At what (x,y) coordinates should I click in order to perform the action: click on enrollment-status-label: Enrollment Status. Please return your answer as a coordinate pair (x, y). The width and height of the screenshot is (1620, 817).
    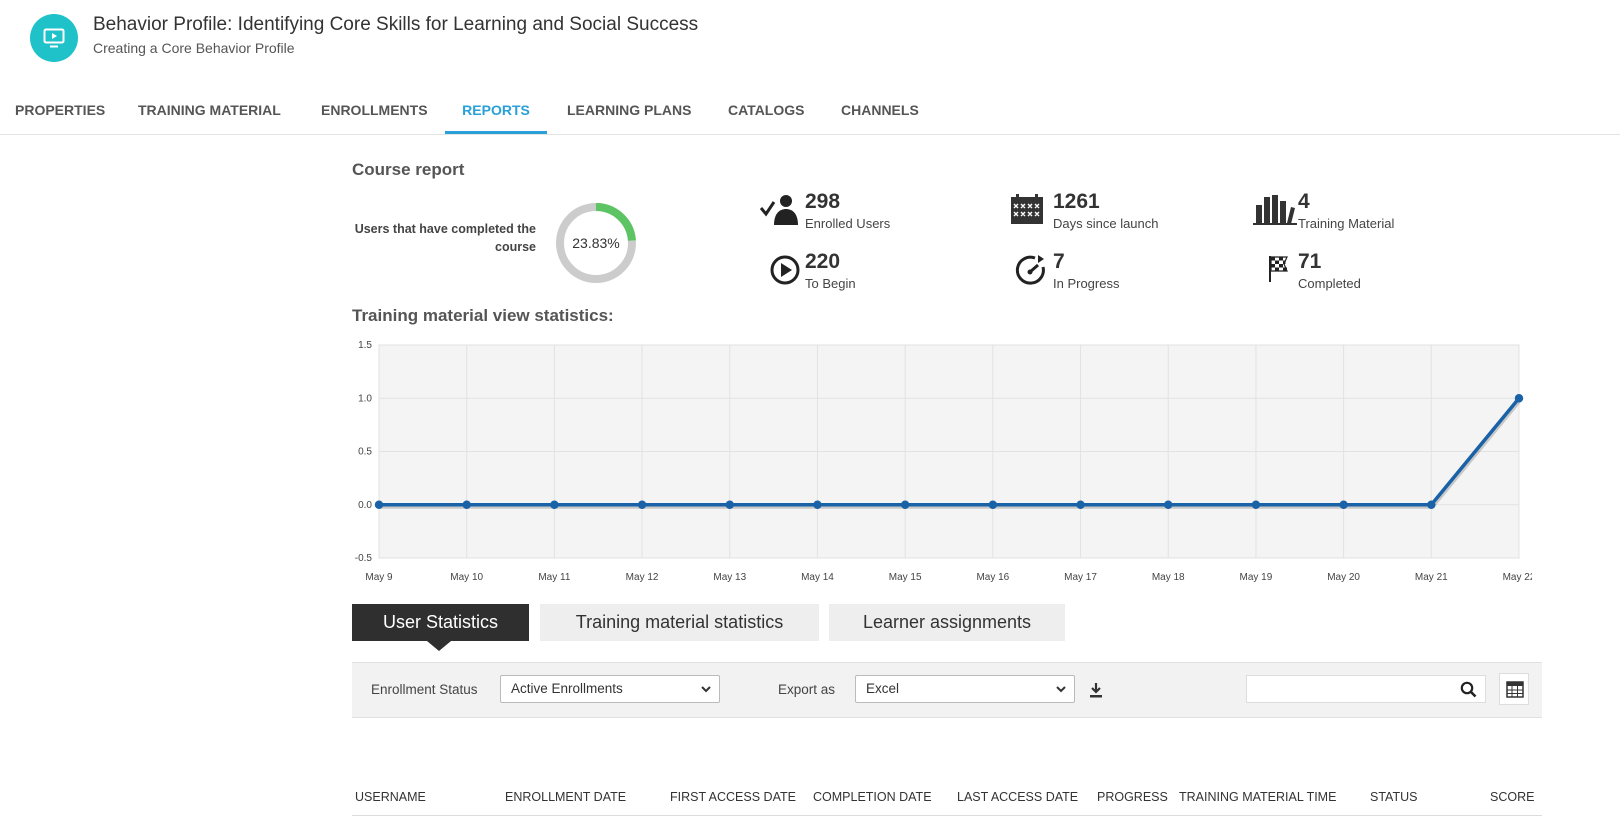
    Looking at the image, I should click on (424, 689).